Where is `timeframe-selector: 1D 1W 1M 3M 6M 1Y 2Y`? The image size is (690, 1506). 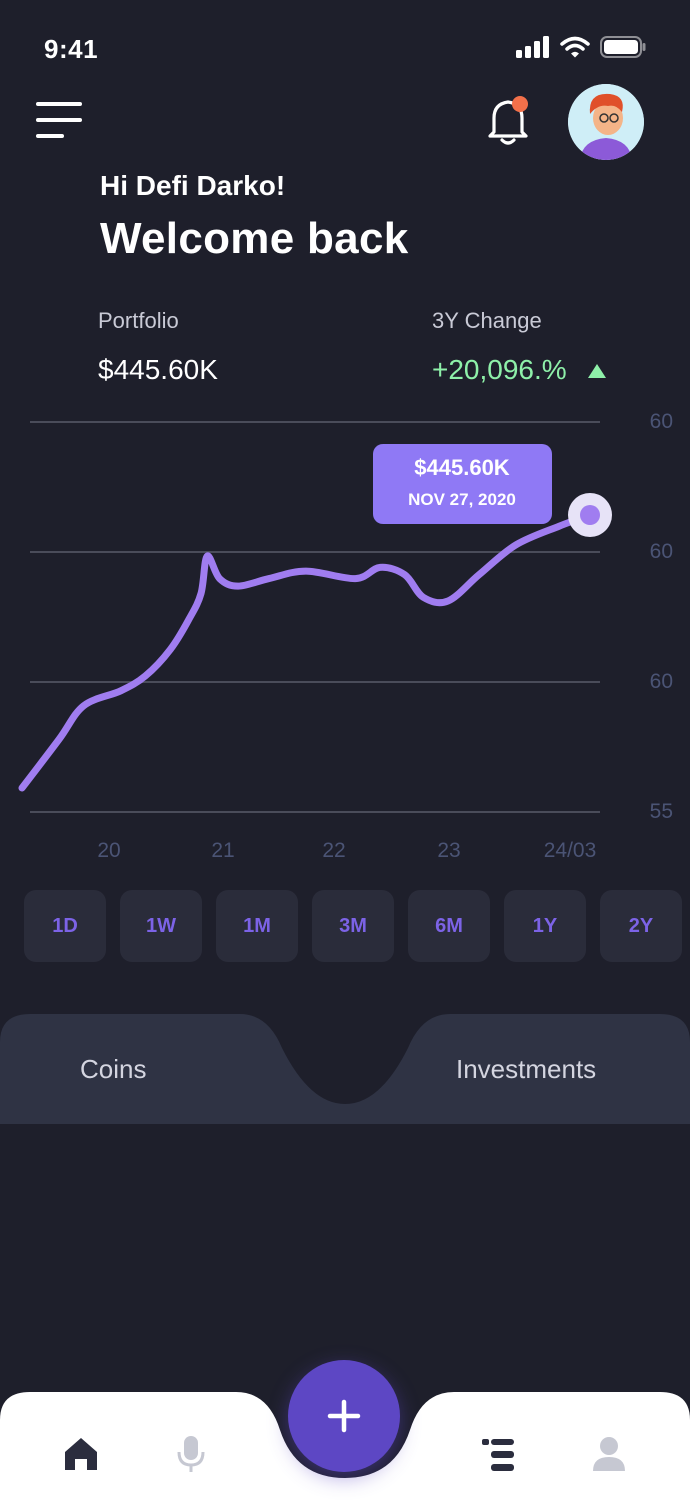
timeframe-selector: 1D 1W 1M 3M 6M 1Y 2Y is located at coordinates (353, 926).